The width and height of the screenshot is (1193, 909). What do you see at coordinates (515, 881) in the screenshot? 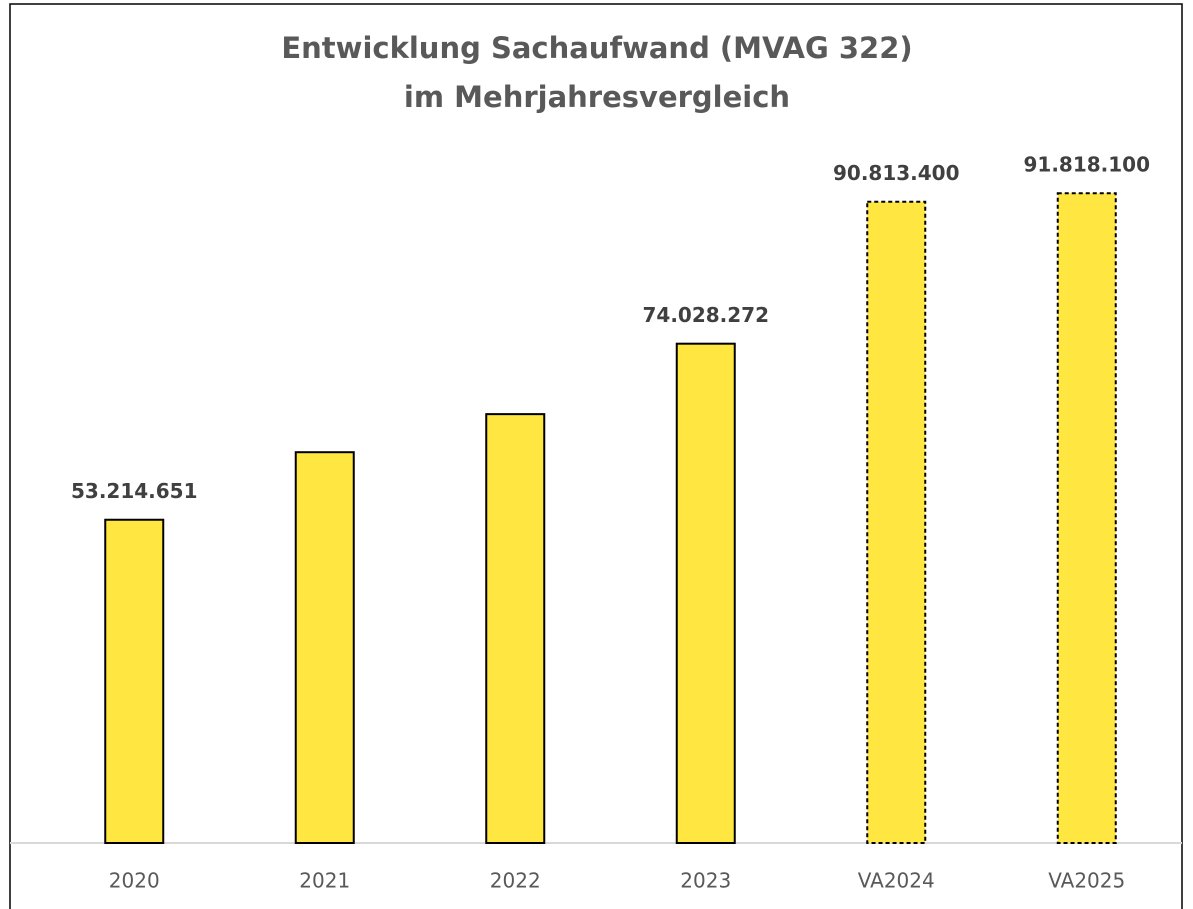
I see `x-tick-label: 2022` at bounding box center [515, 881].